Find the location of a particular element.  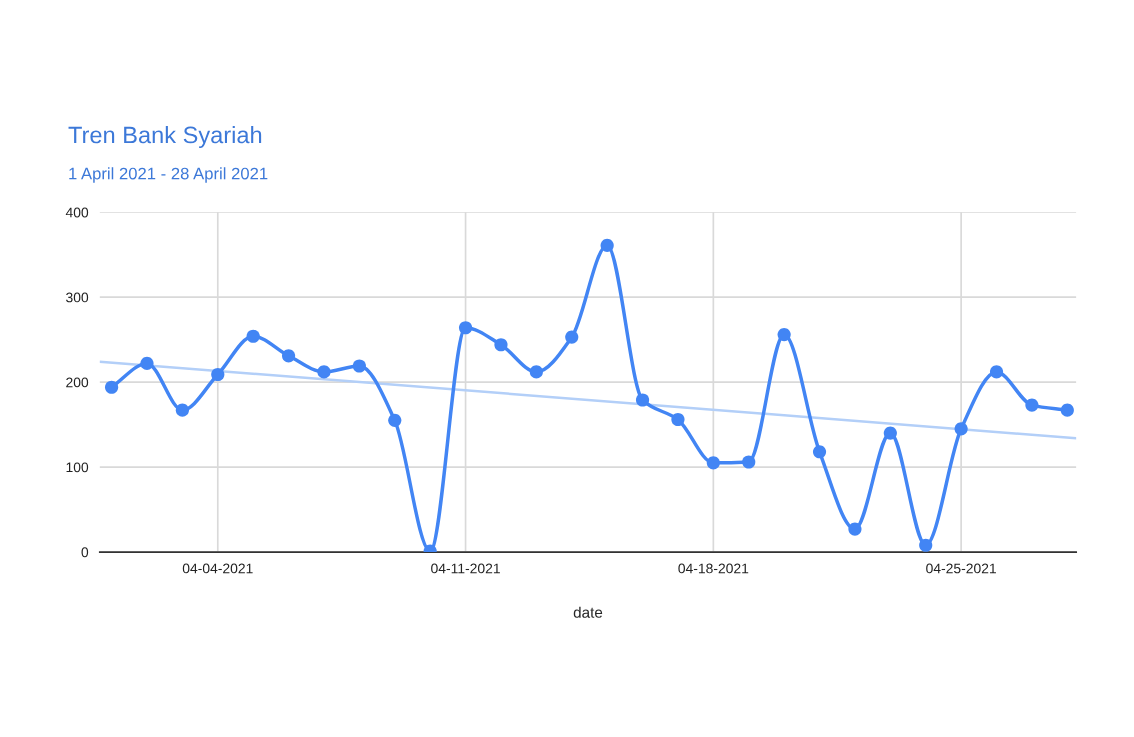

y-tick-label: 400 is located at coordinates (77, 212).